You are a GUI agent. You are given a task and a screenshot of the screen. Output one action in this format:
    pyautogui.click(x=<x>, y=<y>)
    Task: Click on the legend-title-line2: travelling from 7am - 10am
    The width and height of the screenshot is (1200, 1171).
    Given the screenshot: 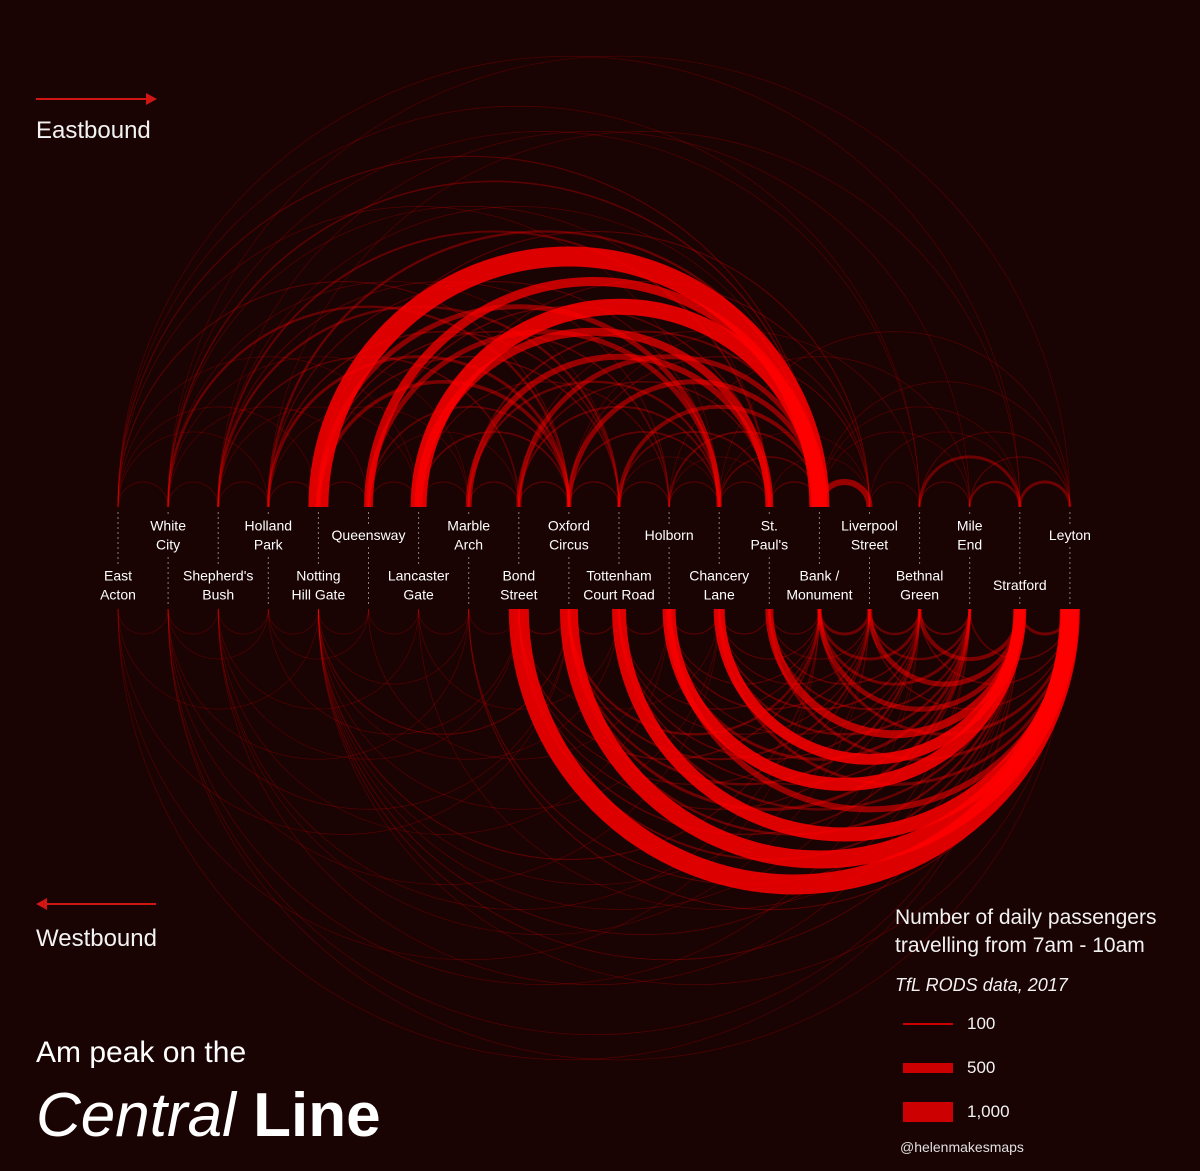 What is the action you would take?
    pyautogui.click(x=1020, y=945)
    